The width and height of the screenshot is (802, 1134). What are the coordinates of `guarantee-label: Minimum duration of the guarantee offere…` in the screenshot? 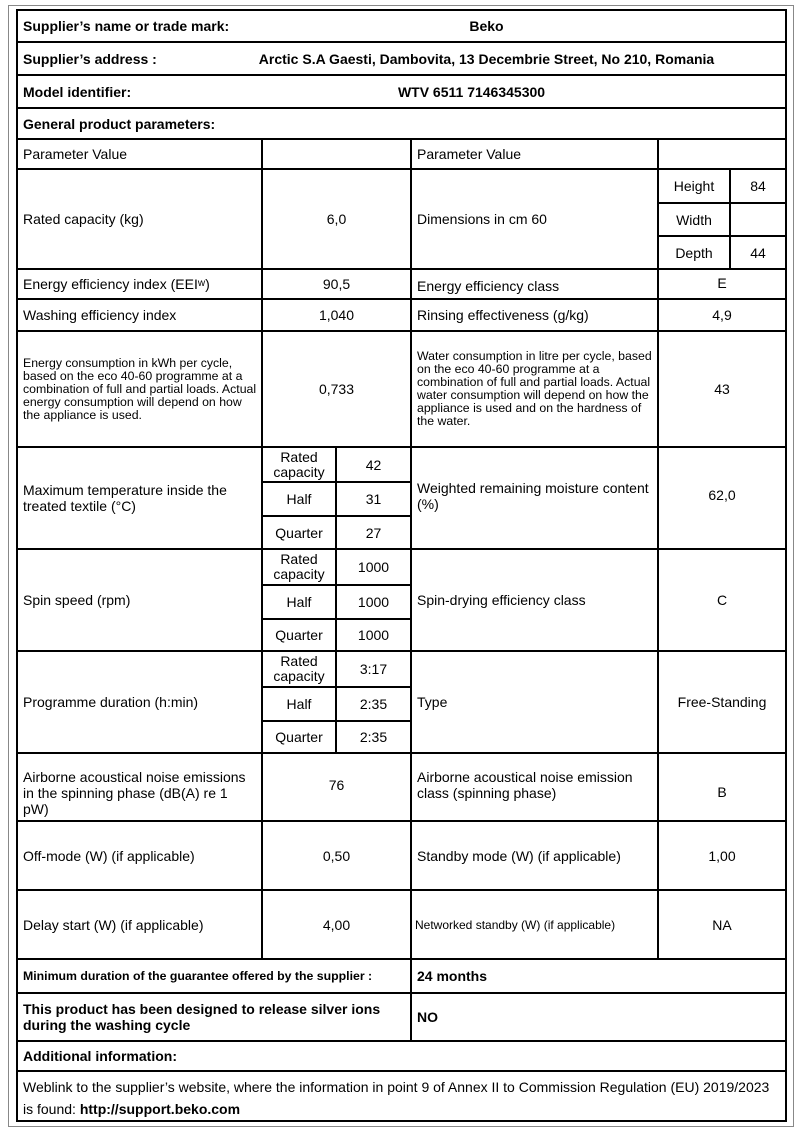 It's located at (214, 976).